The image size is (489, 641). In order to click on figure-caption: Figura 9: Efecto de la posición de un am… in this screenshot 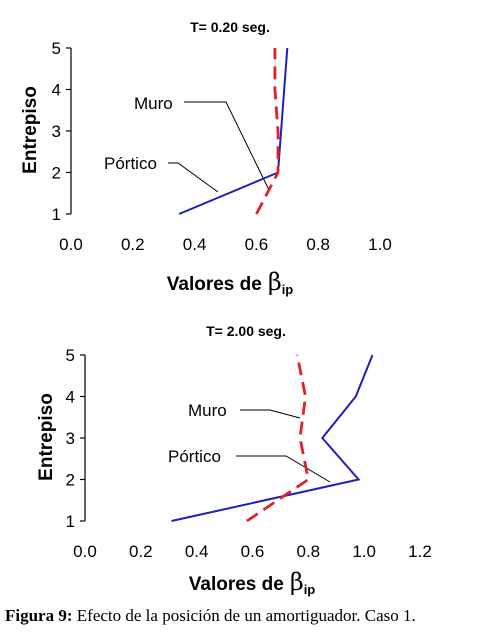, I will do `click(245, 616)`.